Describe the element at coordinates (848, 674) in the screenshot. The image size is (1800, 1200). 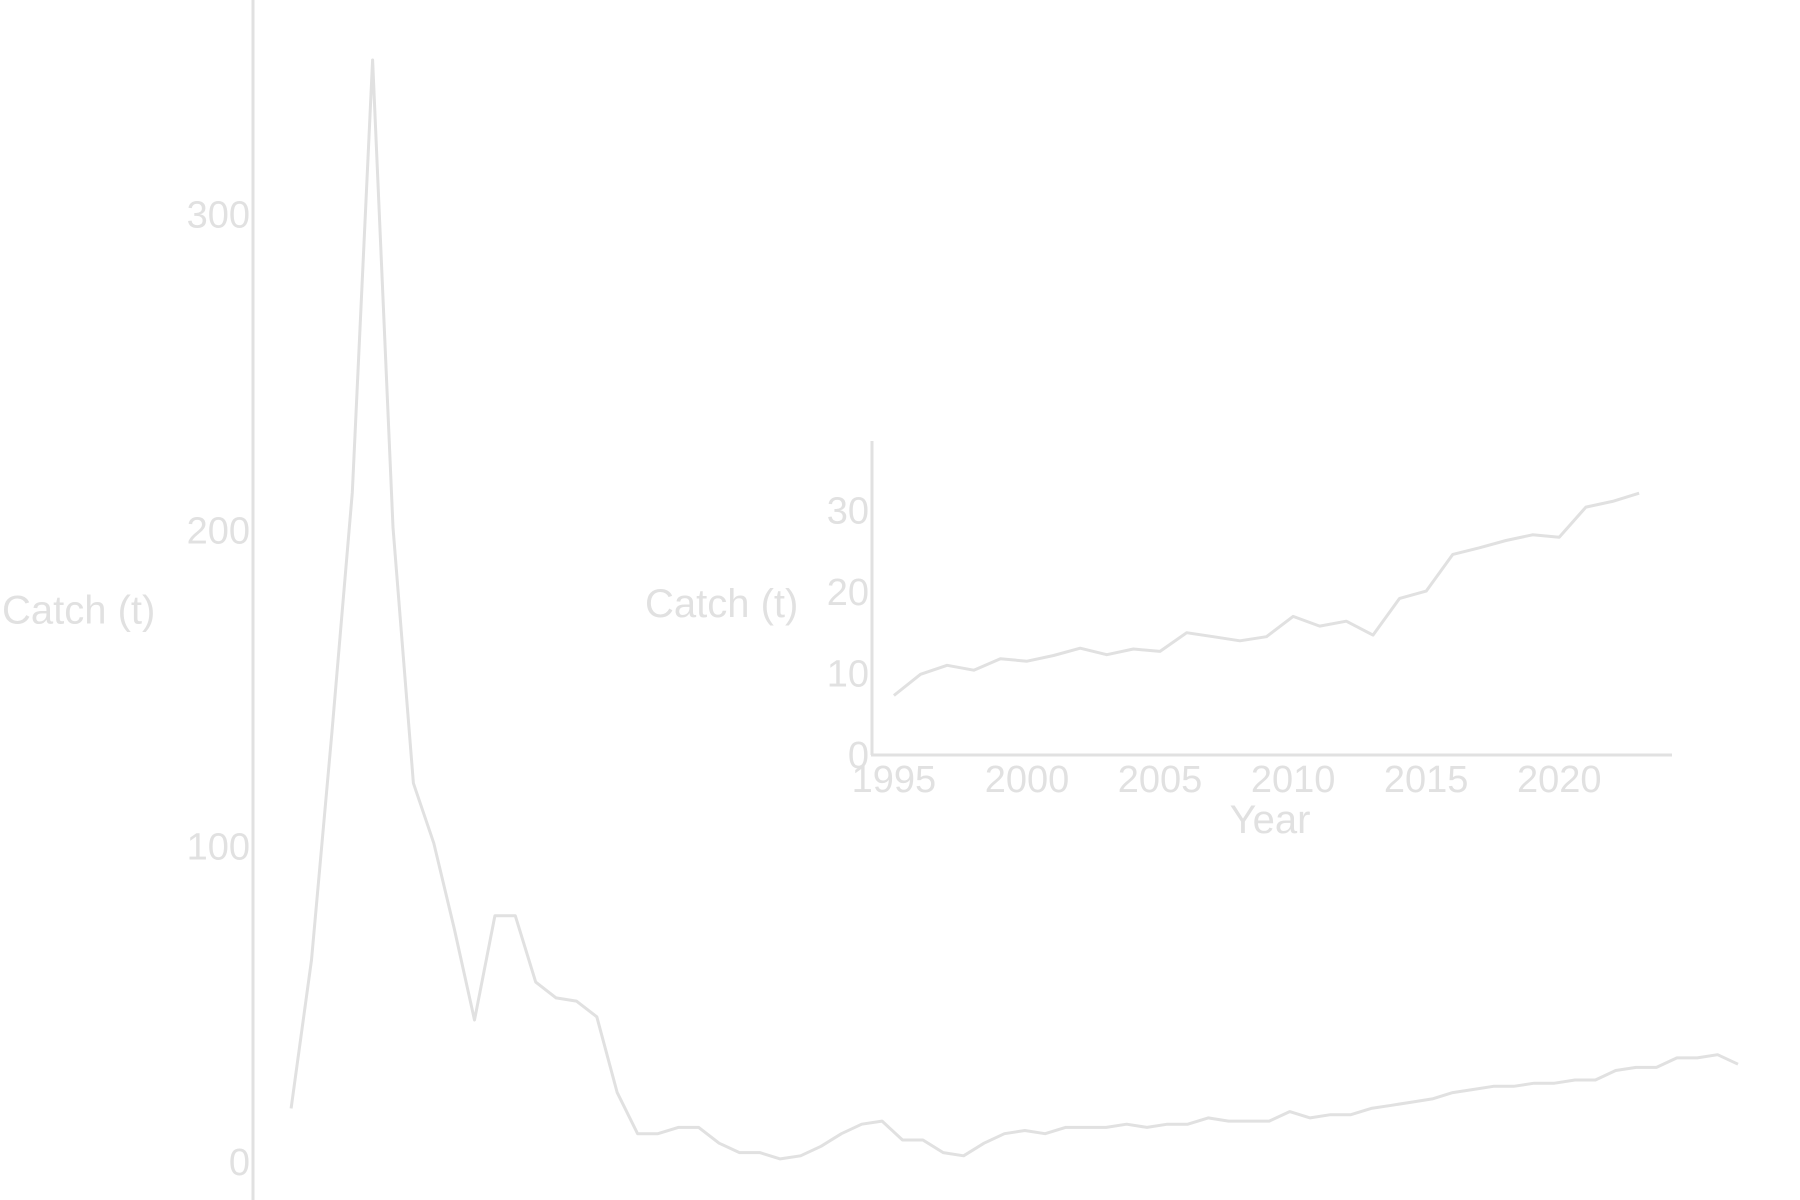
I see `inset-y-tick-label: 10` at that location.